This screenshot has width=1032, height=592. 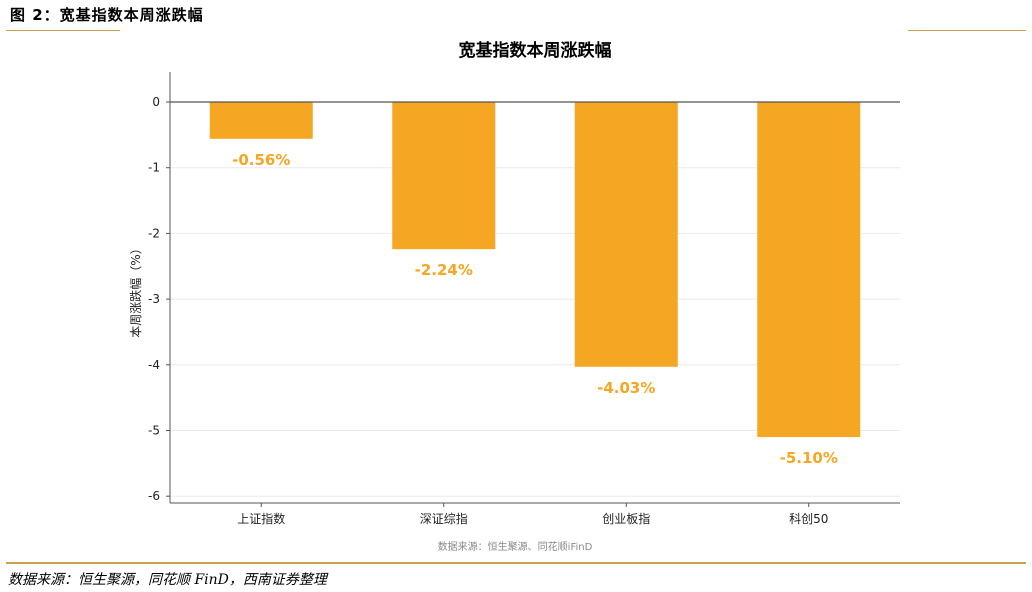 I want to click on x-category-label: 深证综指, so click(x=444, y=518).